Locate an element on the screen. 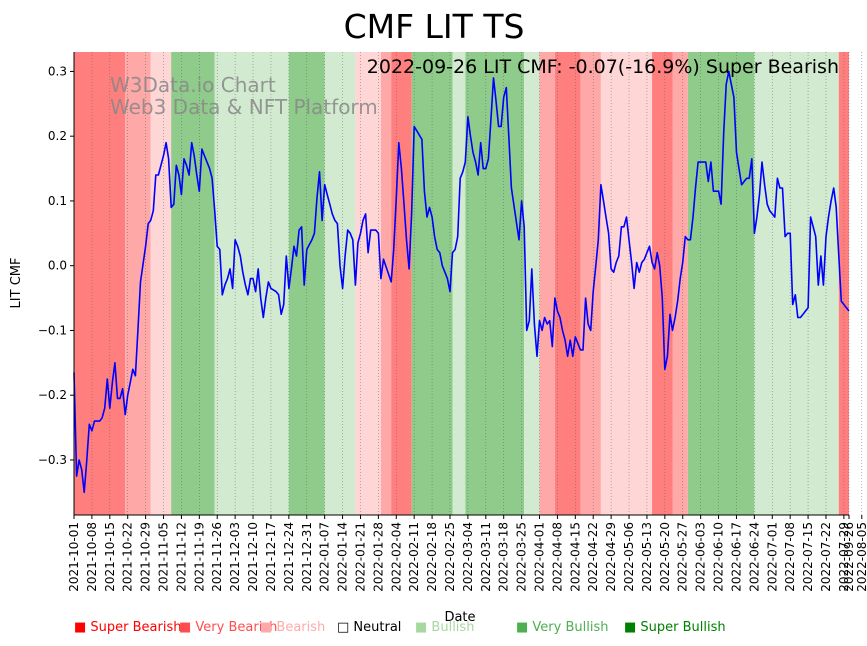 The width and height of the screenshot is (867, 646). x-tick-label: 2022-08-05 is located at coordinates (861, 557).